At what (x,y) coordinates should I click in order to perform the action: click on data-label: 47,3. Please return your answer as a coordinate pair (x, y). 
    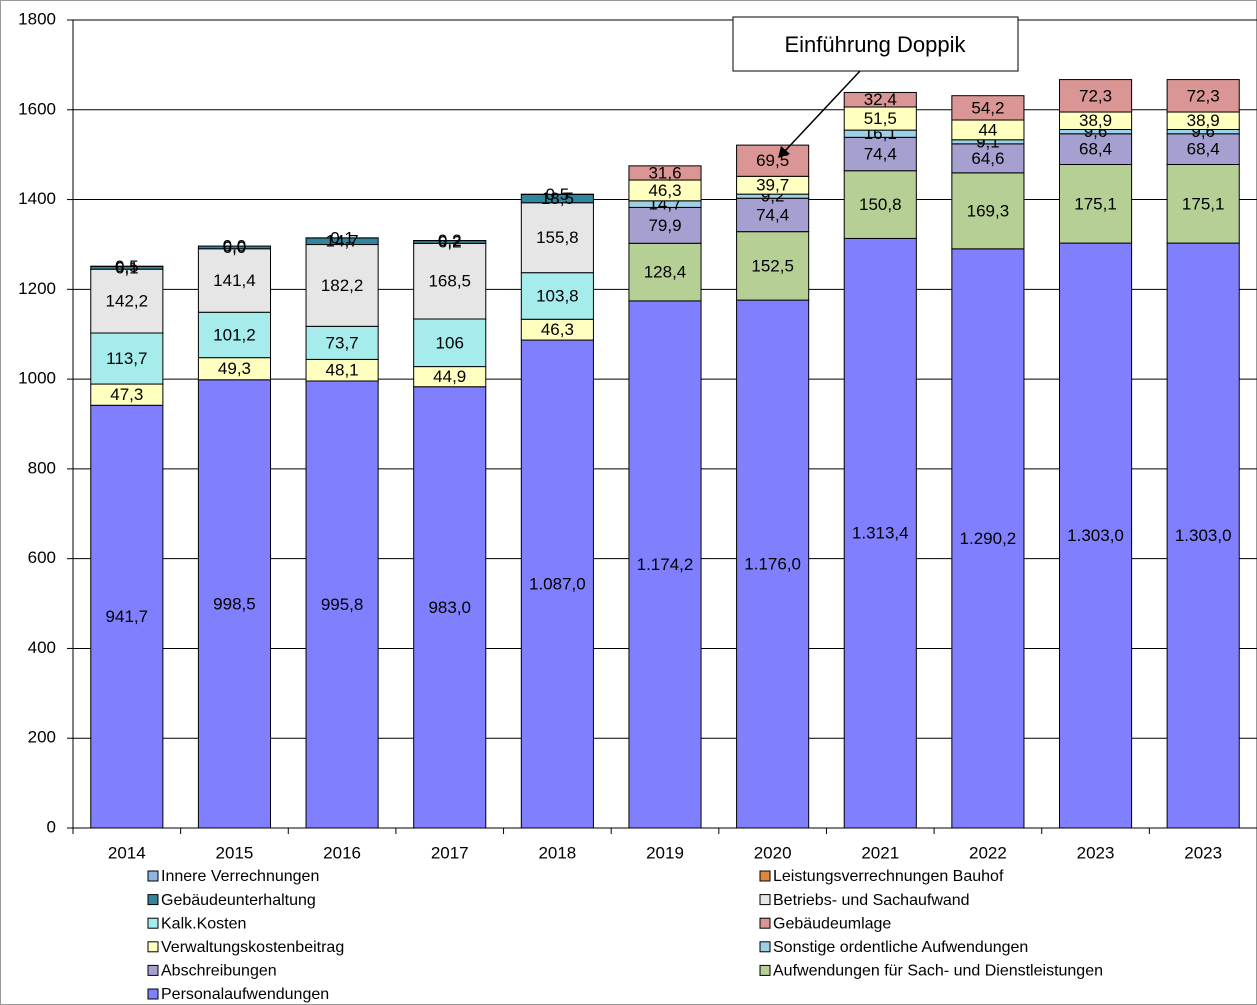
    Looking at the image, I should click on (126, 394).